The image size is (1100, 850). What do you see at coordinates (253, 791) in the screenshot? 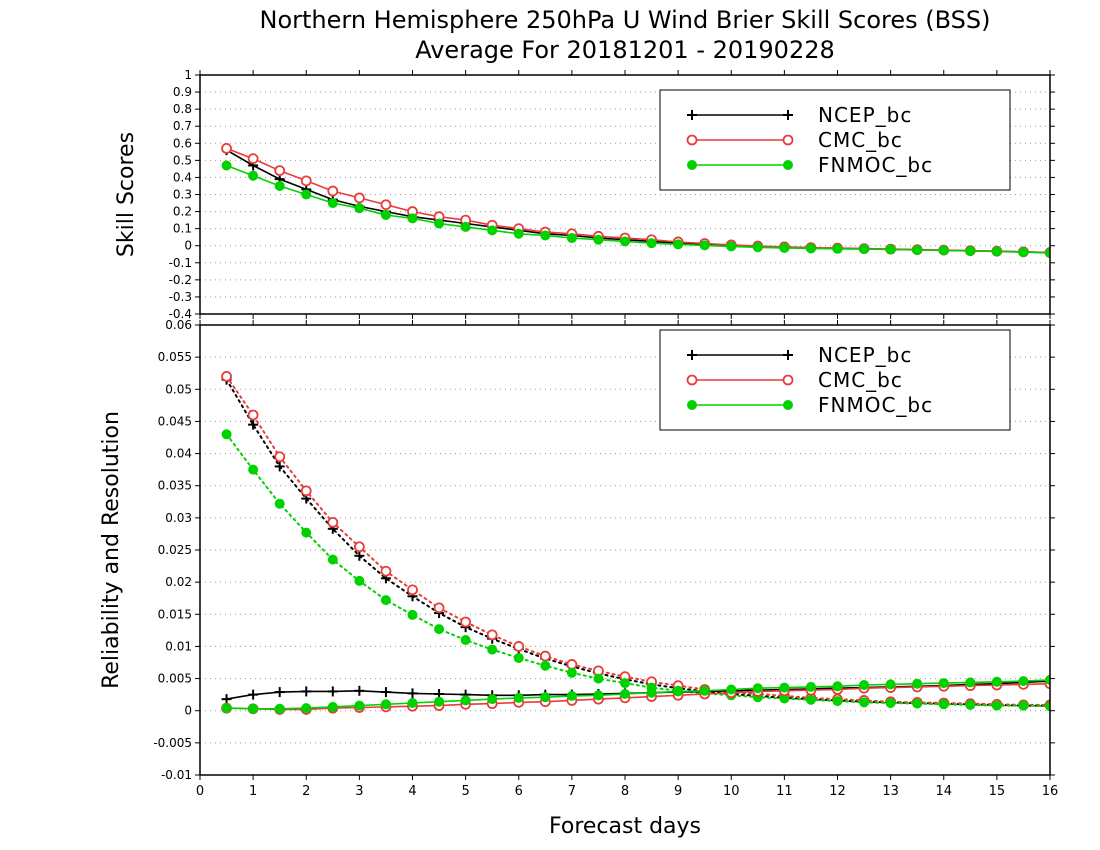
I see `x-tick-label: 1` at bounding box center [253, 791].